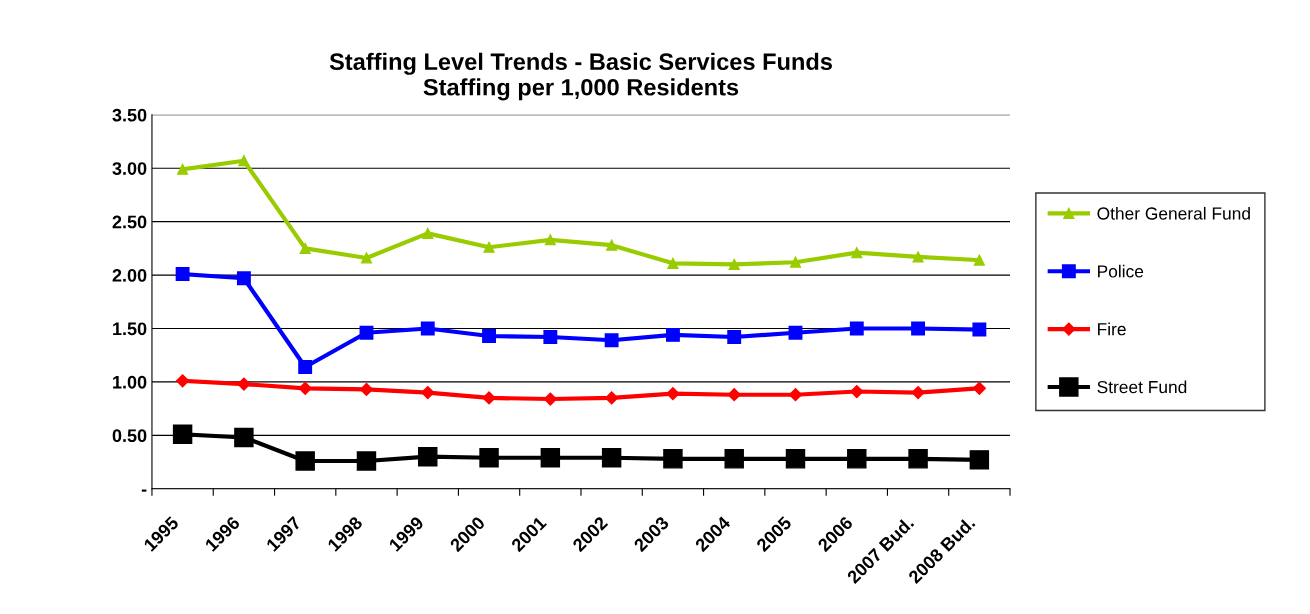 This screenshot has height=614, width=1310. What do you see at coordinates (129, 436) in the screenshot?
I see `y-tick-label: 0.50` at bounding box center [129, 436].